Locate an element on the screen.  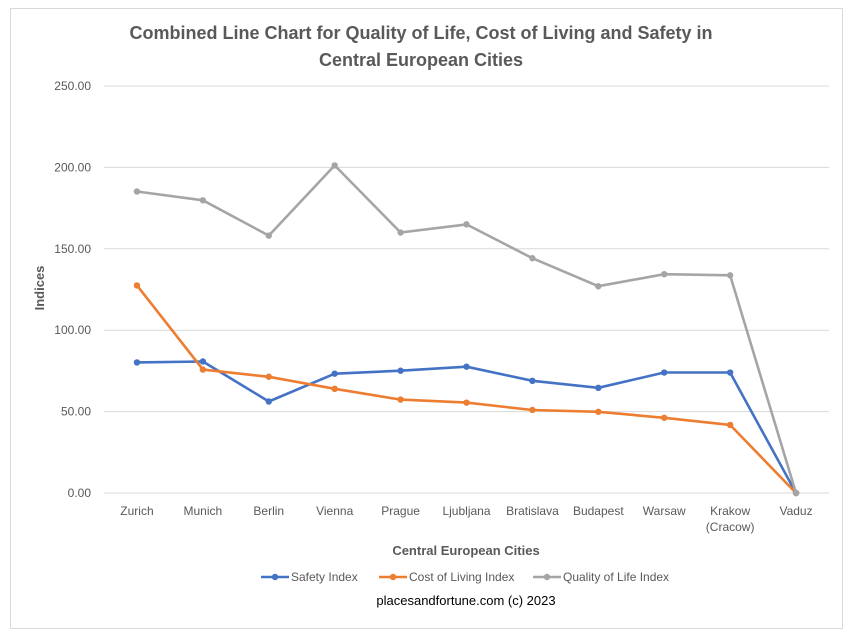
legend-label-cost-of-living-index: Cost of Living Index is located at coordinates (461, 577).